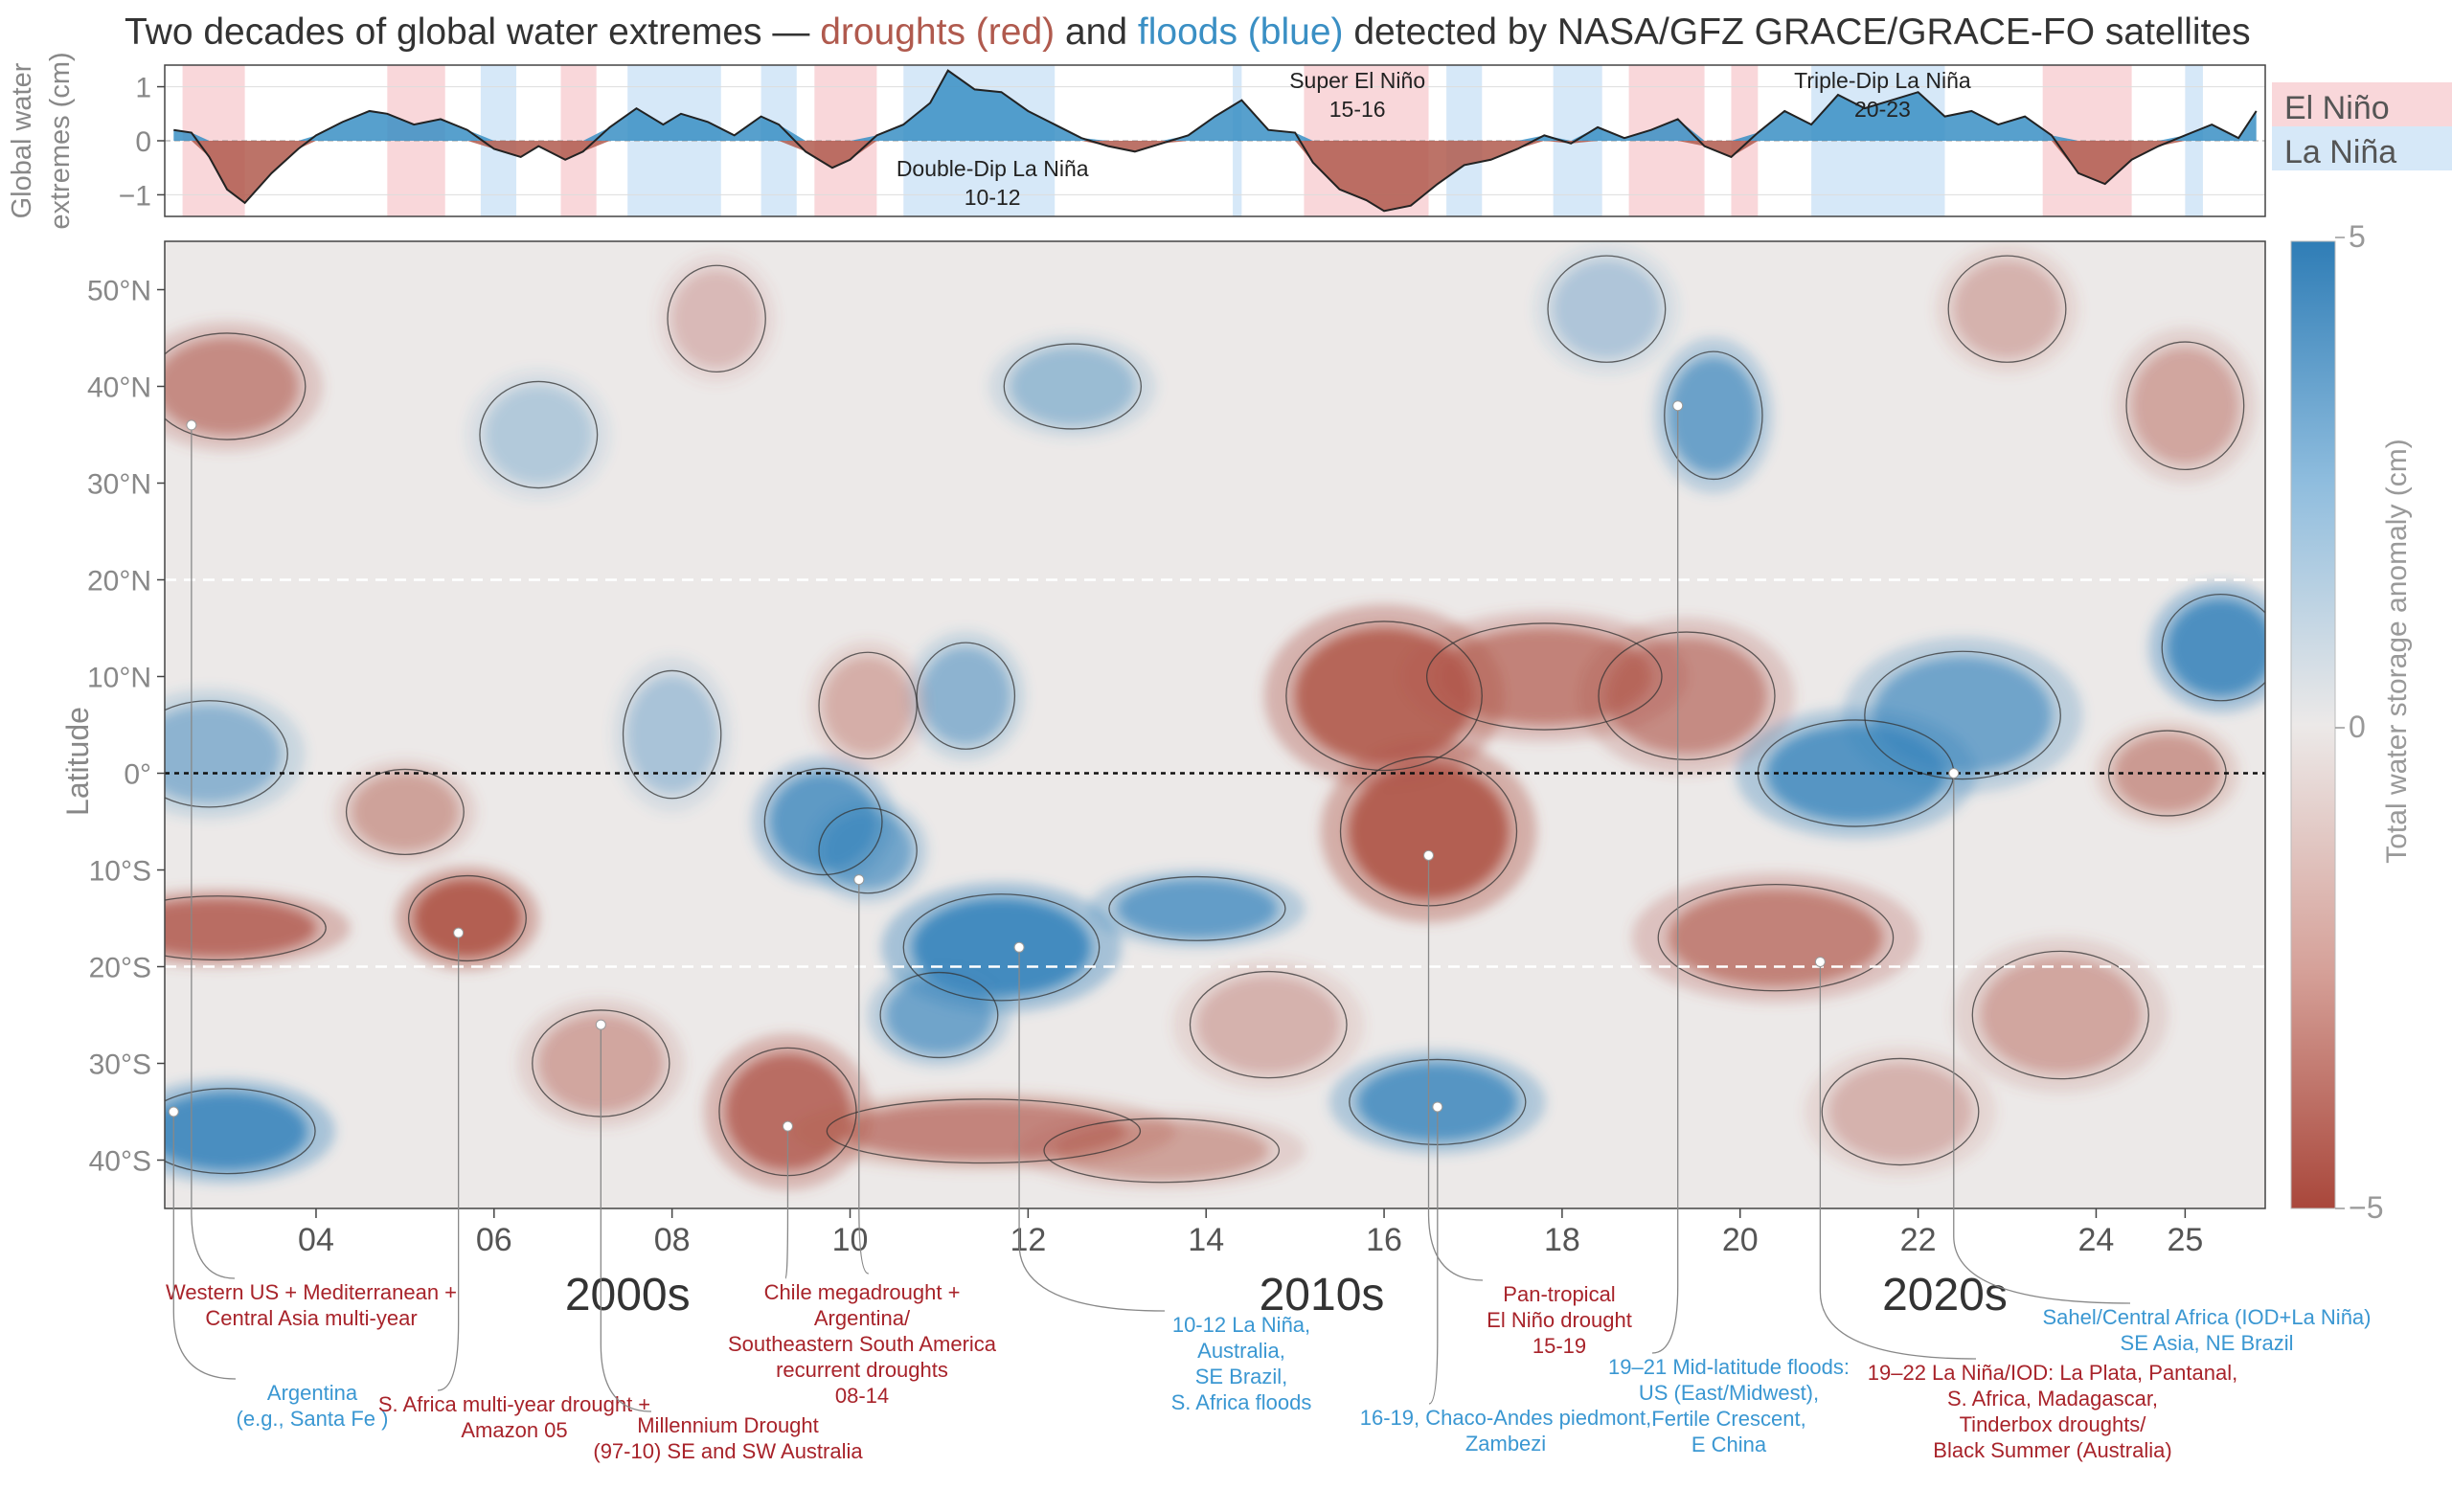 The height and width of the screenshot is (1512, 2452). I want to click on annotation-0-line-0: Western US + Mediterranean +, so click(311, 1292).